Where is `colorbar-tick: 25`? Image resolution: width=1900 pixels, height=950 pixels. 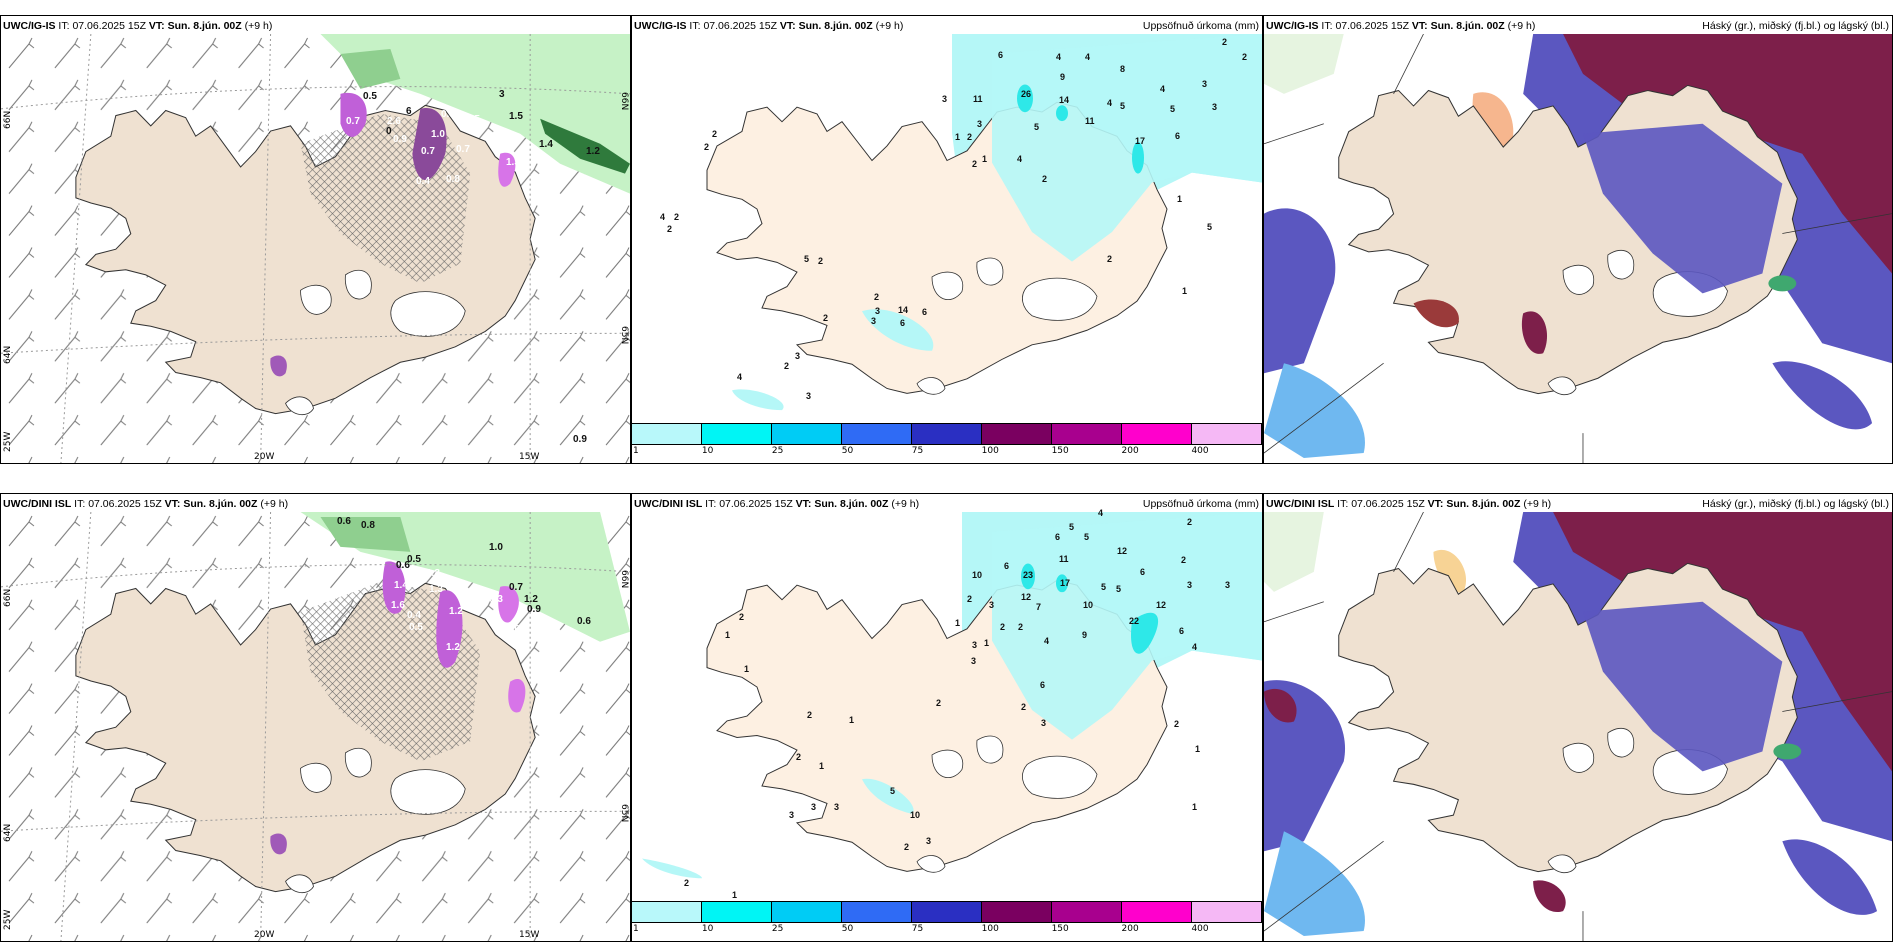
colorbar-tick: 25 is located at coordinates (777, 451).